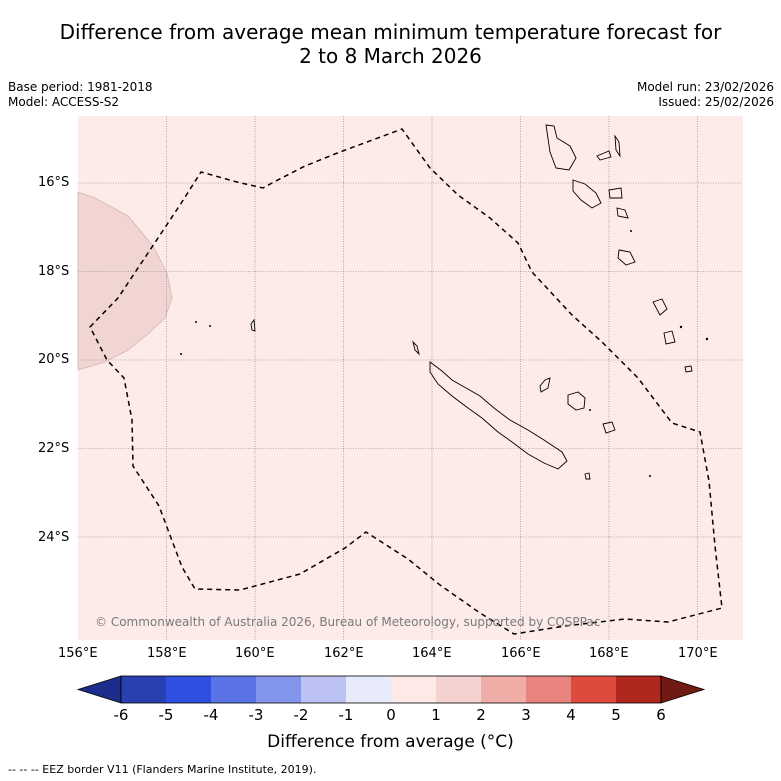  What do you see at coordinates (54, 271) in the screenshot?
I see `lat-label-18s: 18°S` at bounding box center [54, 271].